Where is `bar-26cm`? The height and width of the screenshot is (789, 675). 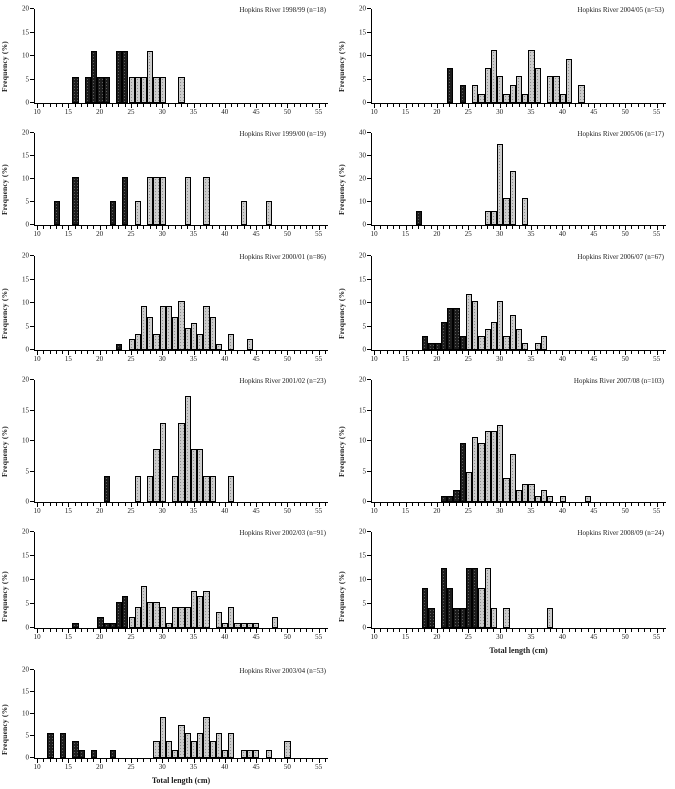 bar-26cm is located at coordinates (137, 89).